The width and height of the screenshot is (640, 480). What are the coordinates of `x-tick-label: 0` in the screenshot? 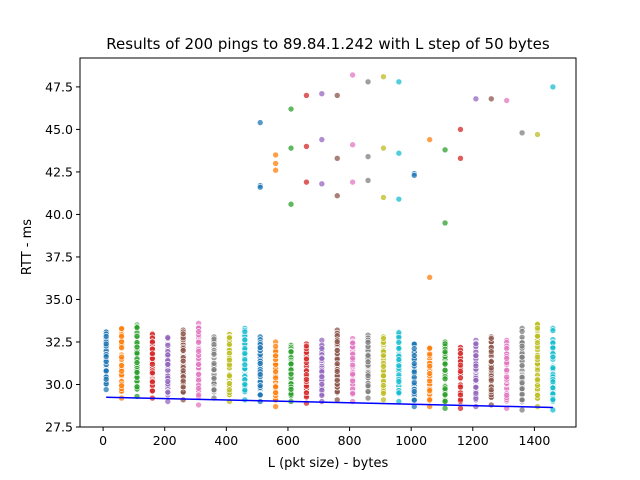 It's located at (103, 440).